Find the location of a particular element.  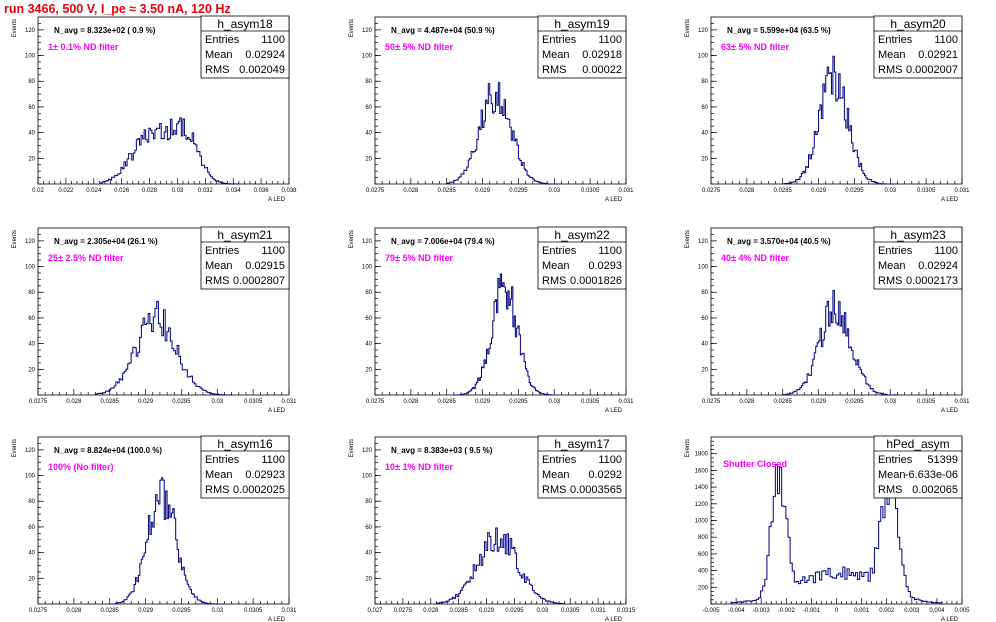

stats-title: hPed_asym is located at coordinates (917, 444).